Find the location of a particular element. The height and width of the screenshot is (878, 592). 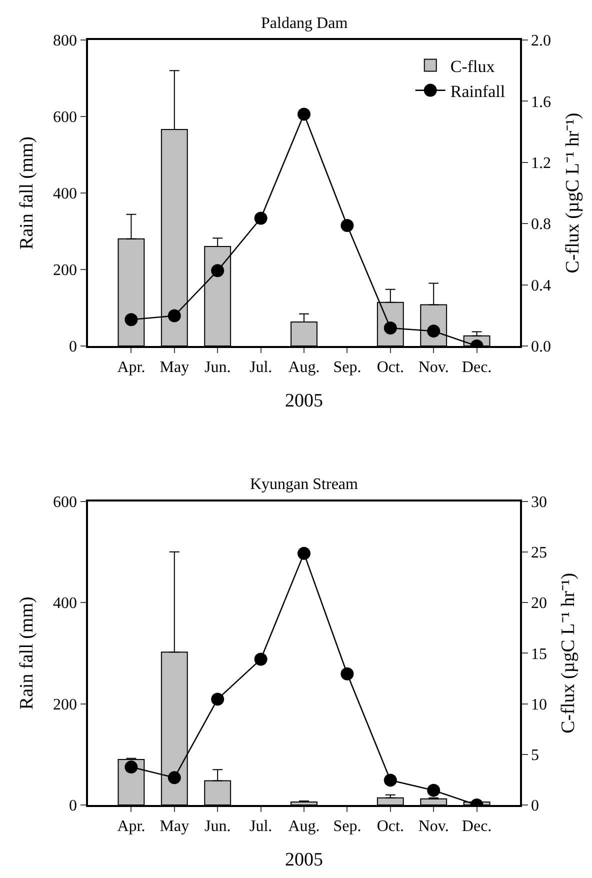

chart-title: Kyungan Stream is located at coordinates (304, 484).